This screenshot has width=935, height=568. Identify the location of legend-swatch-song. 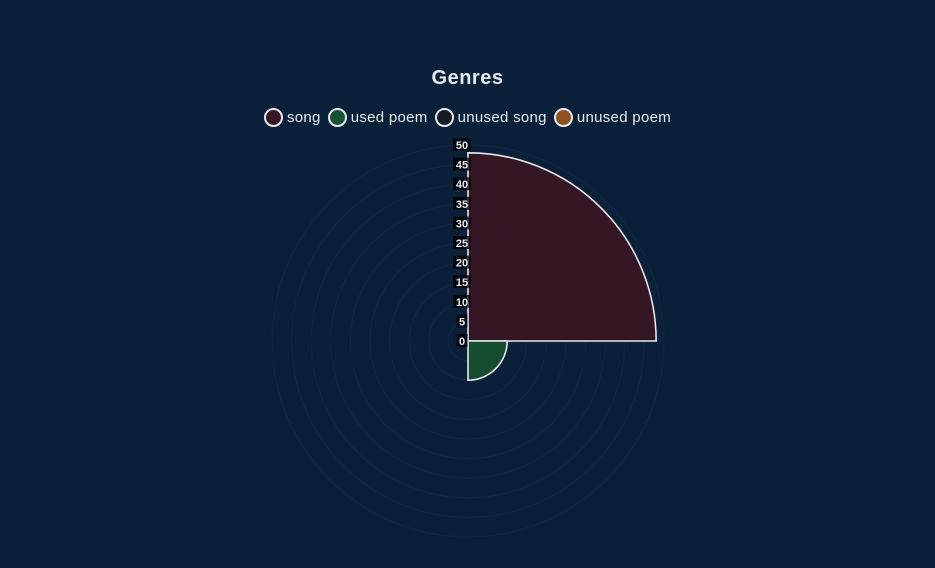
(273, 117).